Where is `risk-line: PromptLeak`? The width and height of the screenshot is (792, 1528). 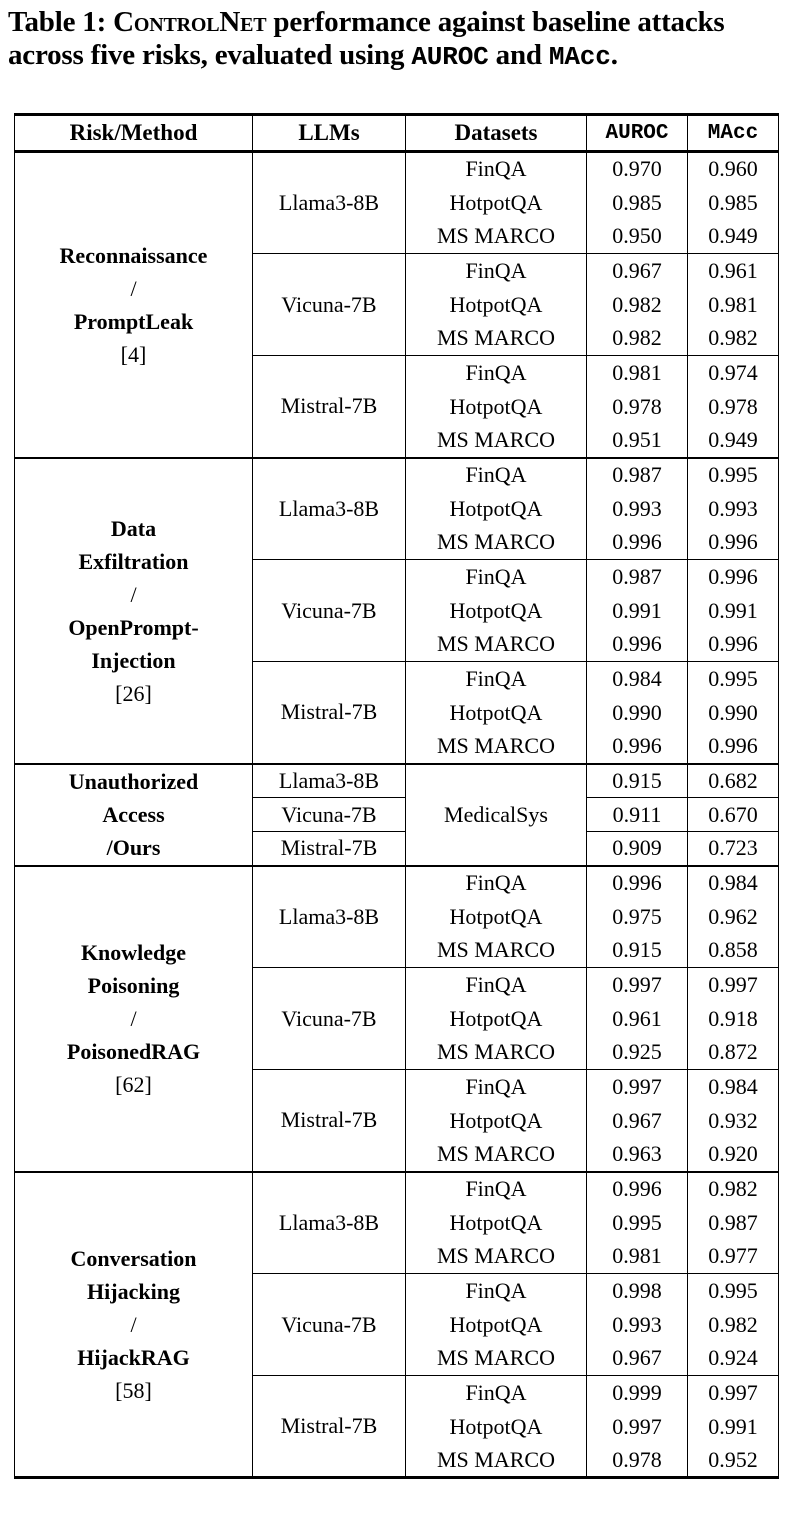
risk-line: PromptLeak is located at coordinates (133, 321).